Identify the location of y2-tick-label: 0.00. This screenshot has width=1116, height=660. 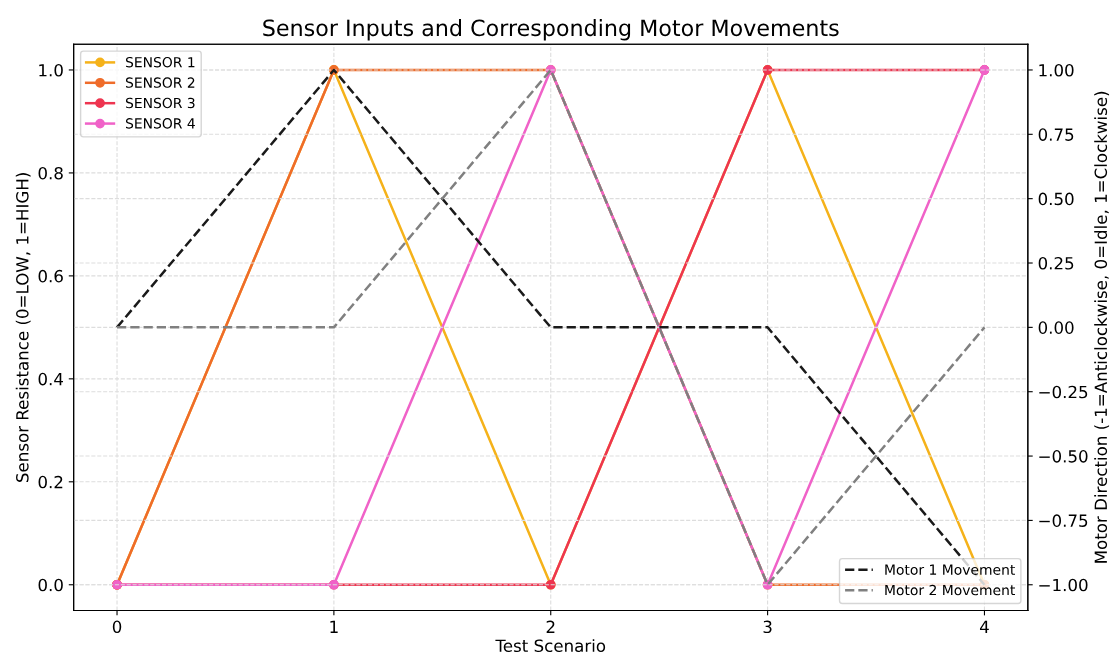
(1056, 327).